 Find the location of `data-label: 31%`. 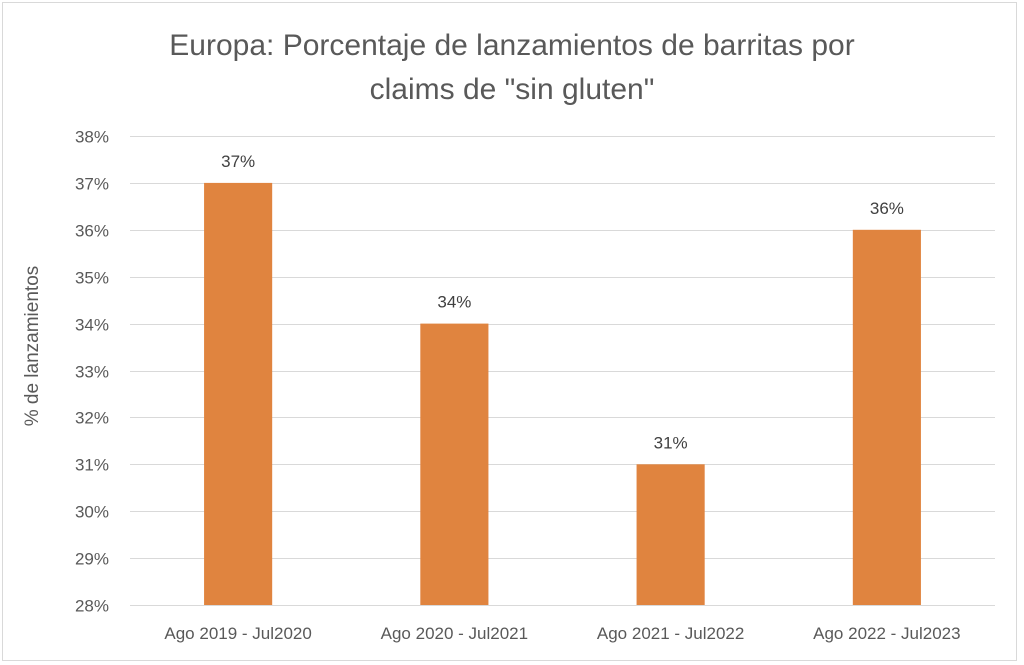

data-label: 31% is located at coordinates (671, 442).